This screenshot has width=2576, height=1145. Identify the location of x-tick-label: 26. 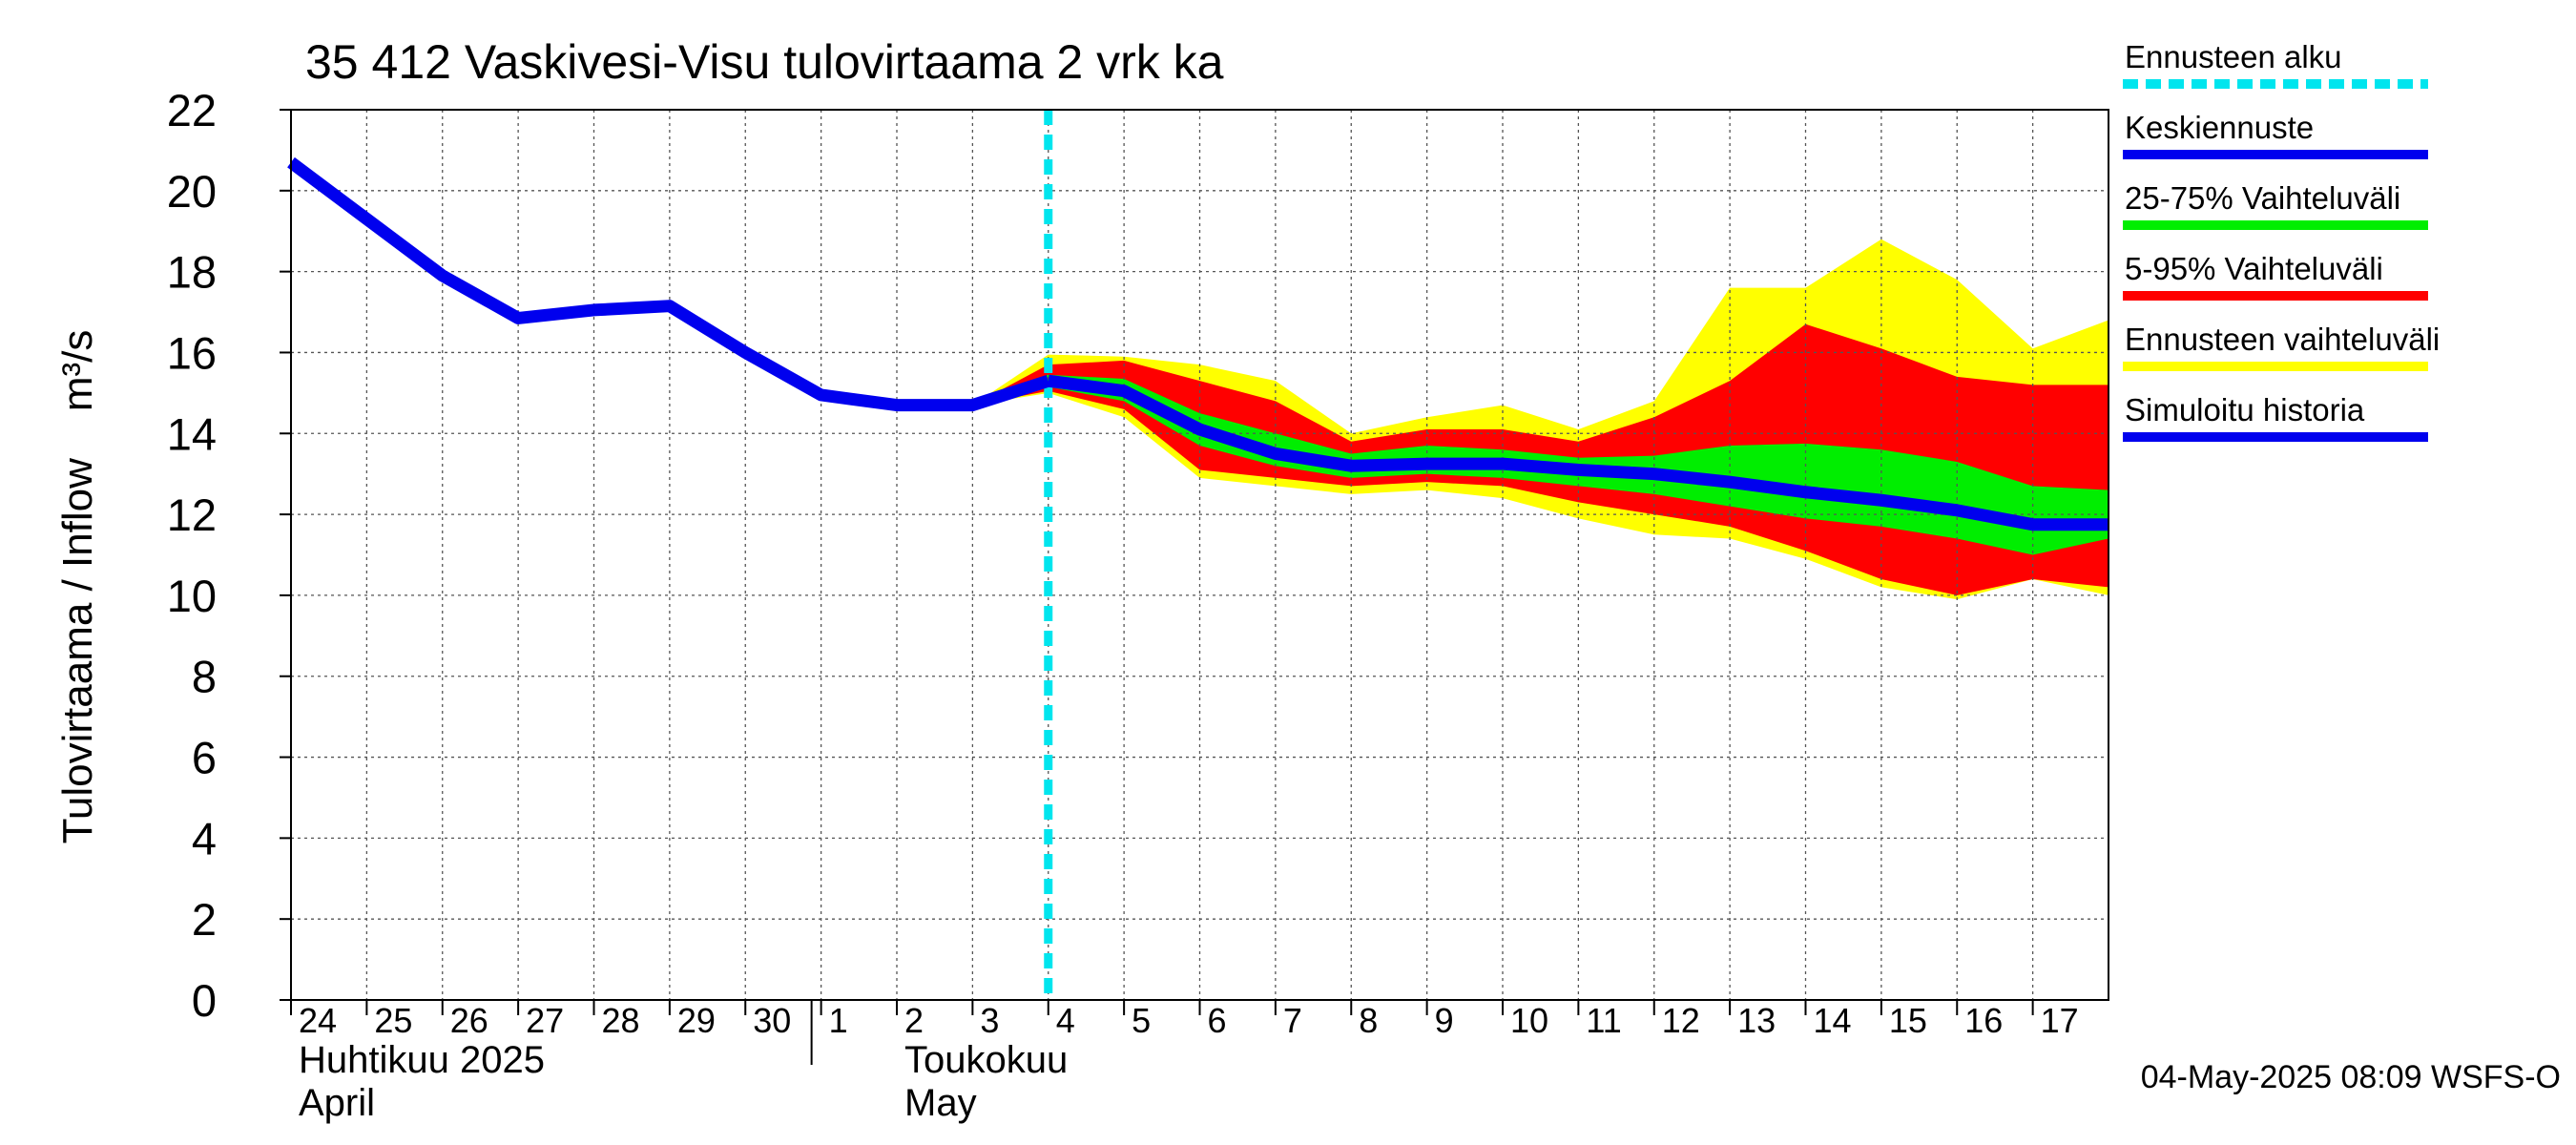
(469, 1021).